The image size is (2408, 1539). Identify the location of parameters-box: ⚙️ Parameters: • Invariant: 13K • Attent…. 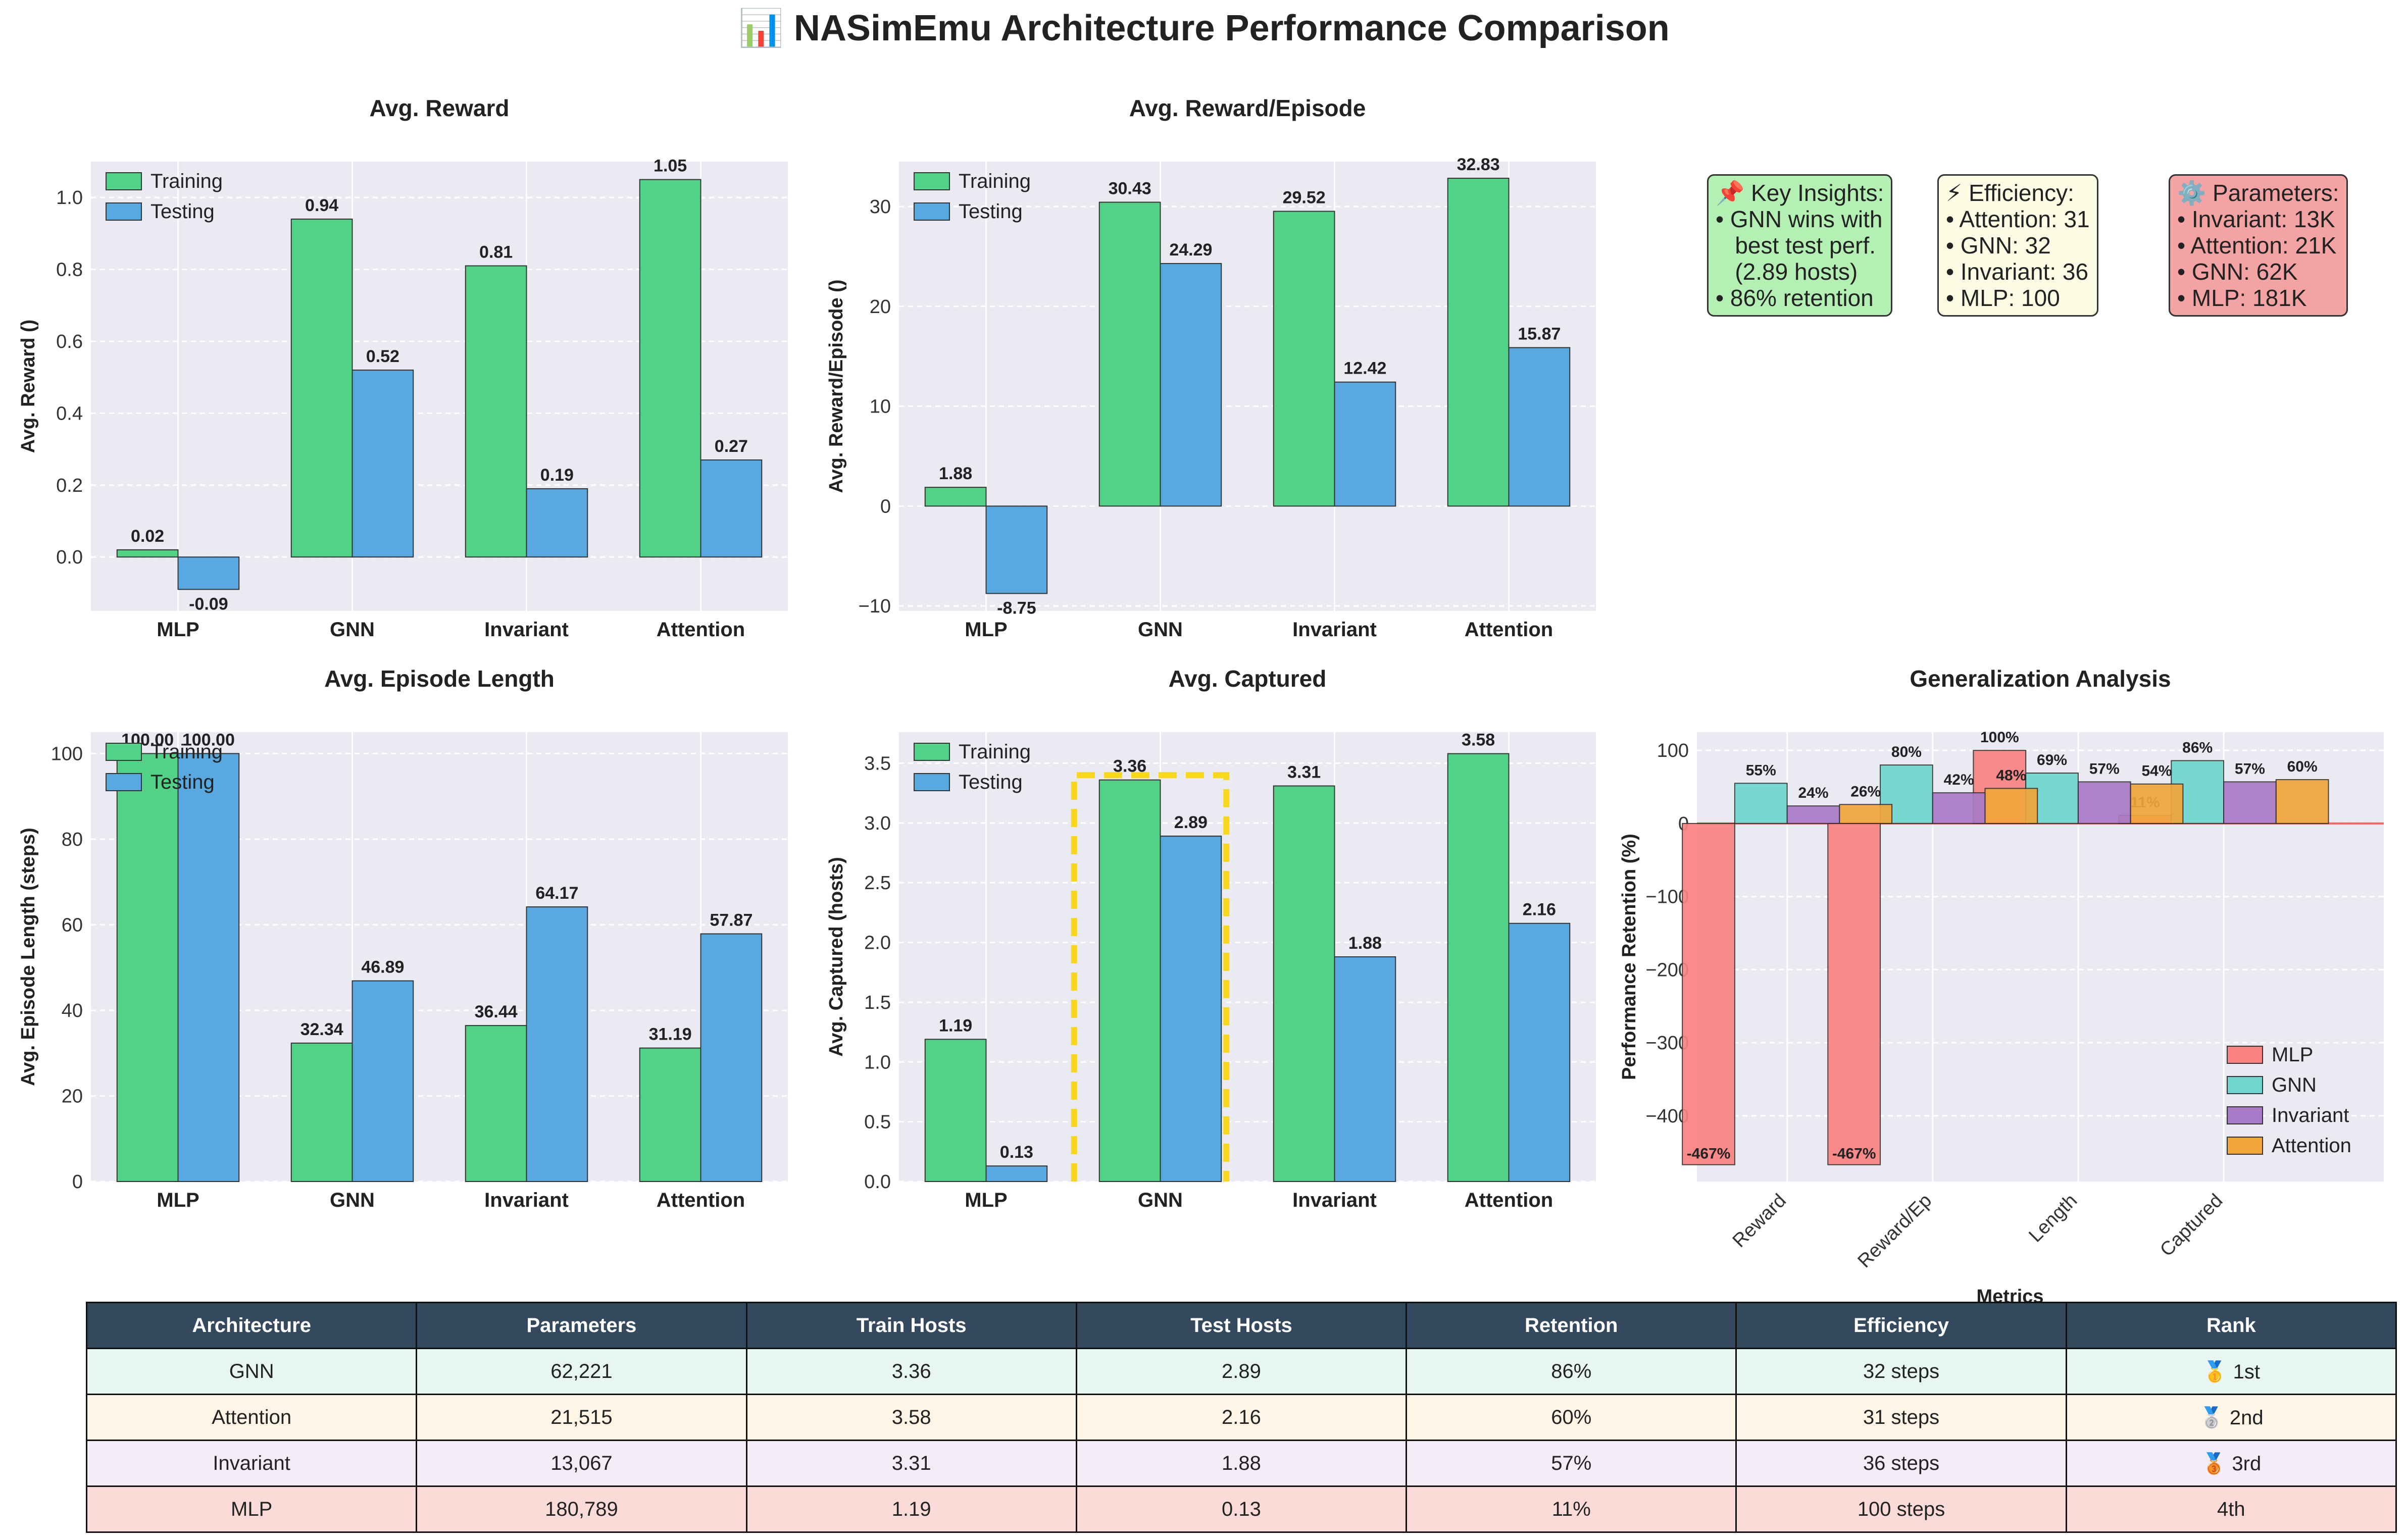
(2258, 245).